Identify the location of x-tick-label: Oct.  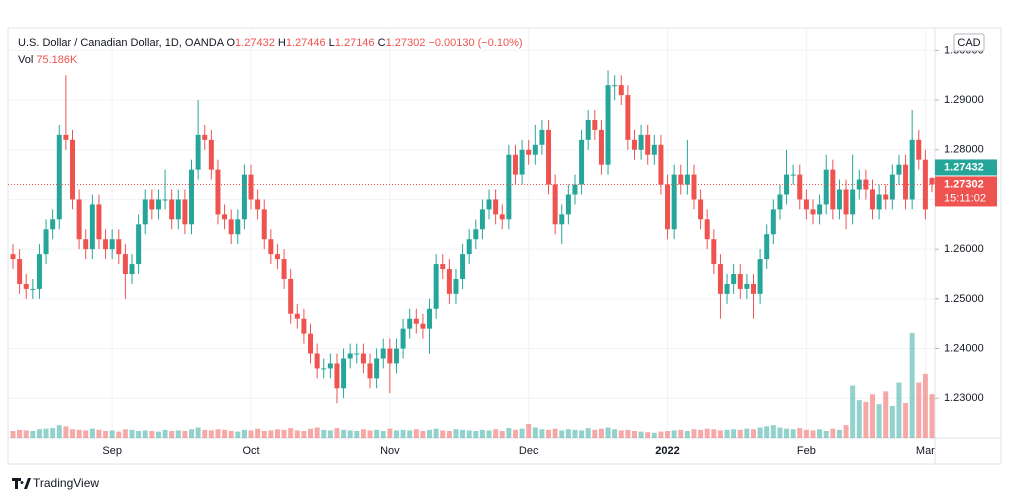
(250, 451).